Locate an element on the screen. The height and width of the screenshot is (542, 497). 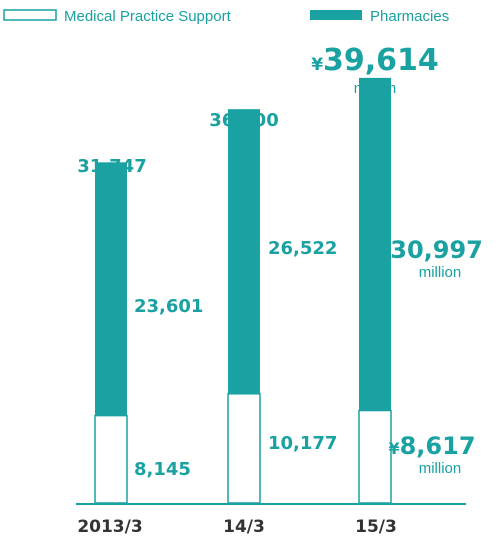
bar-medical-2014 is located at coordinates (244, 448).